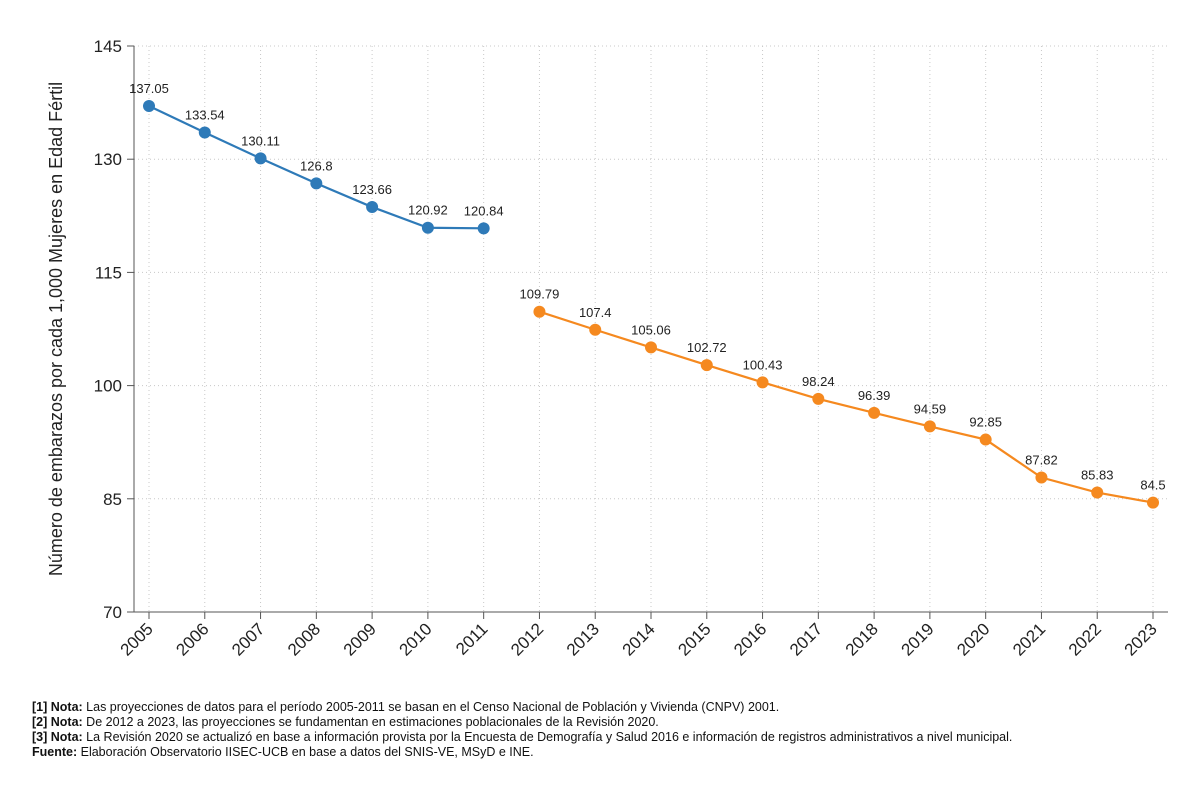 This screenshot has width=1200, height=801. What do you see at coordinates (694, 639) in the screenshot?
I see `x-tick-label-2015: 2015` at bounding box center [694, 639].